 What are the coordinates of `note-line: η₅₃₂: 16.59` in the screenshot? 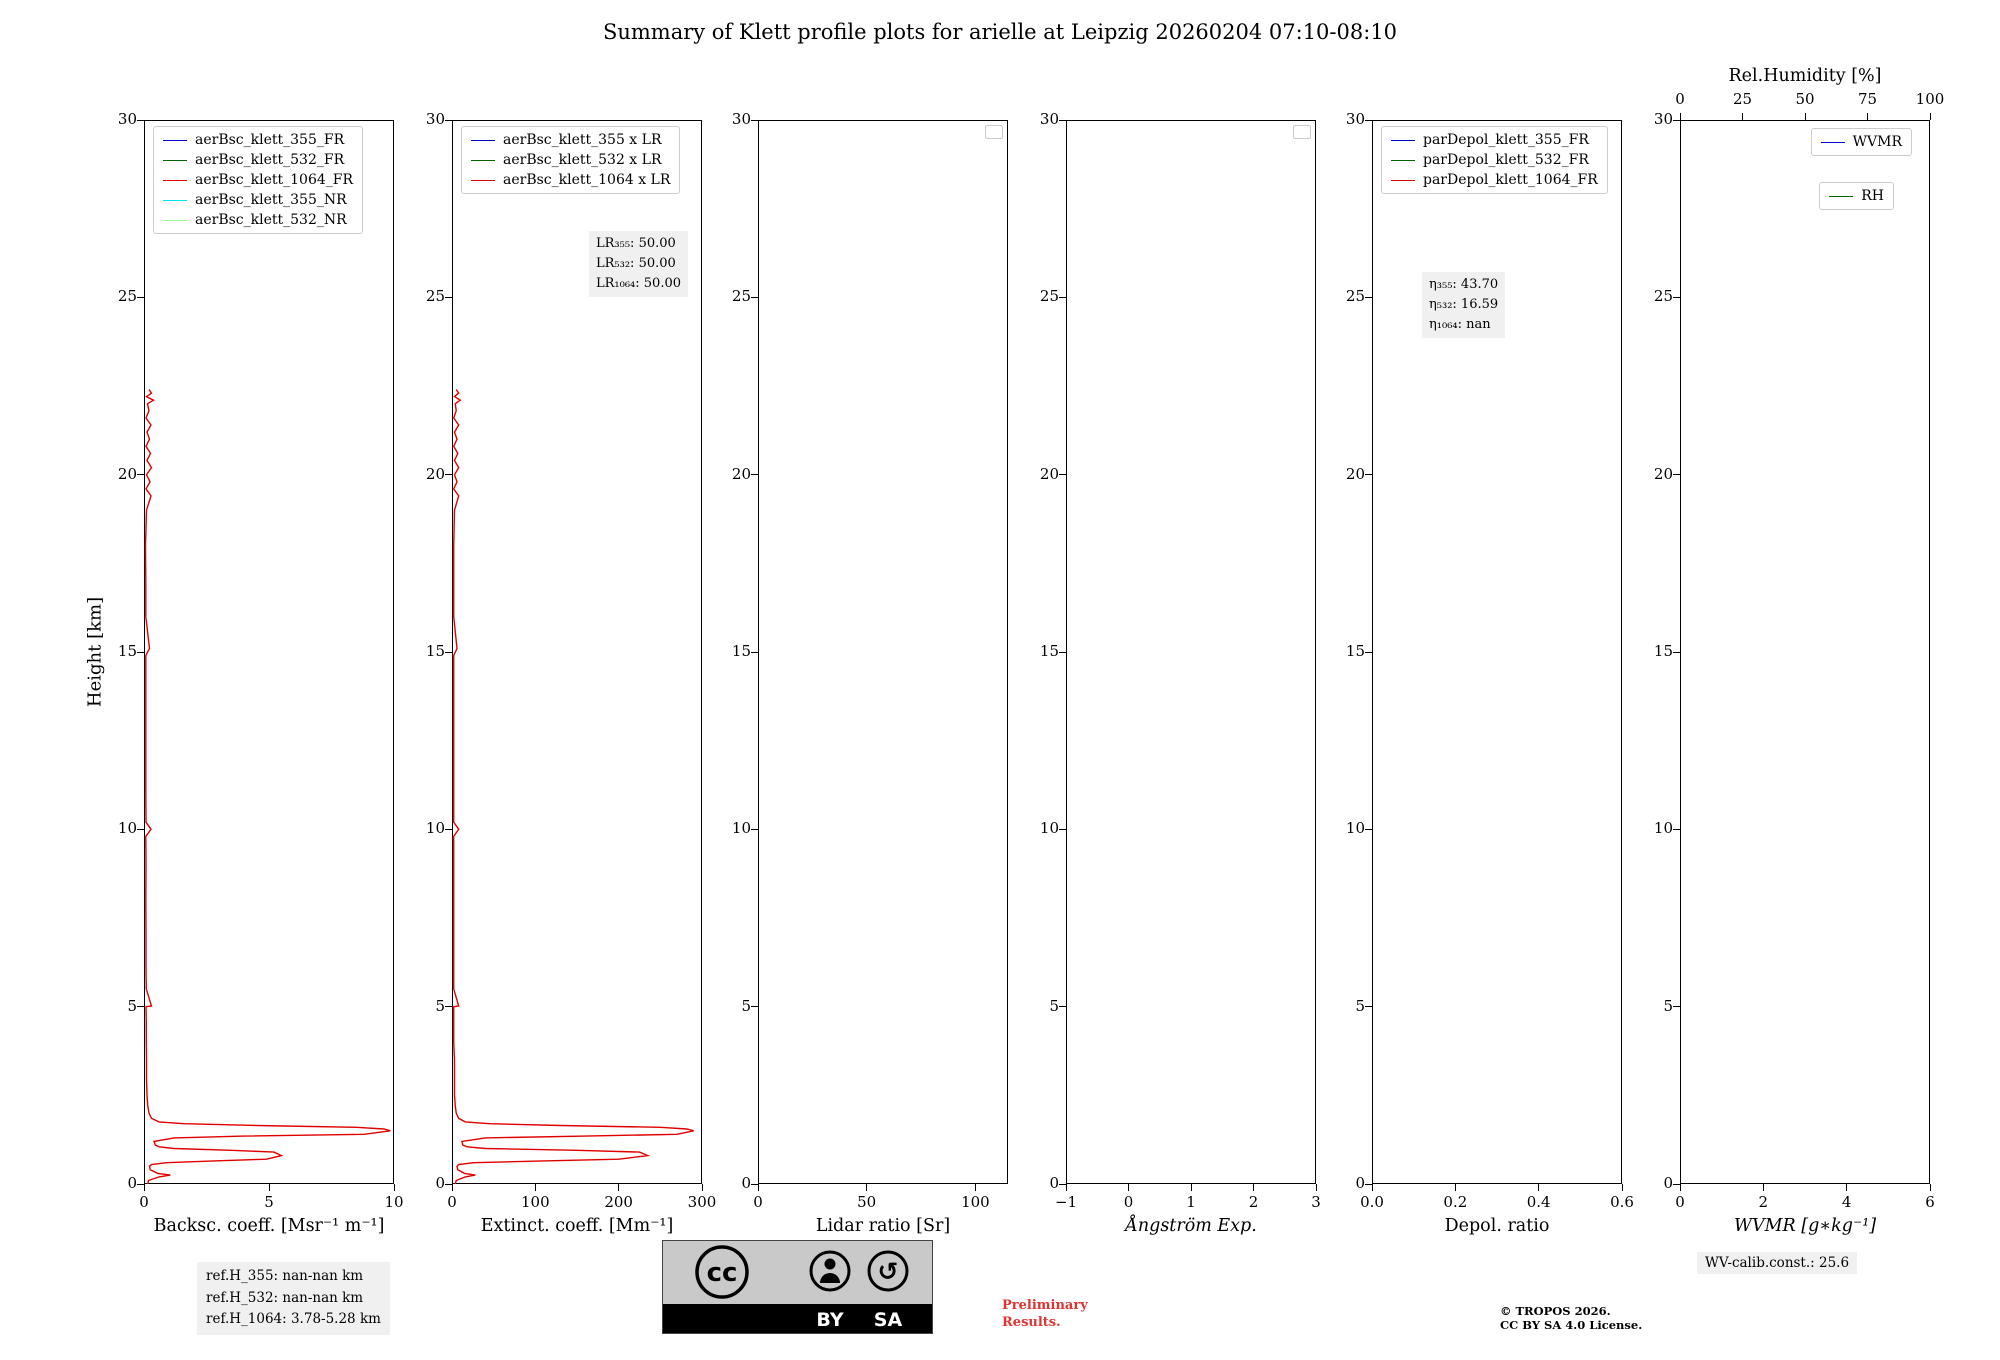 It's located at (1464, 305).